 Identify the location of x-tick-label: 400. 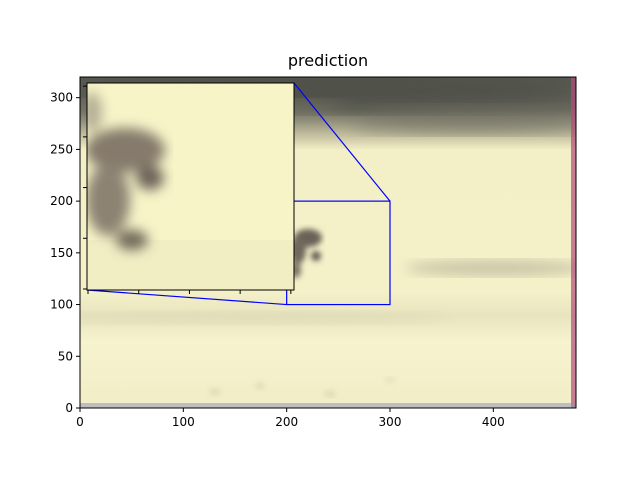
(493, 422).